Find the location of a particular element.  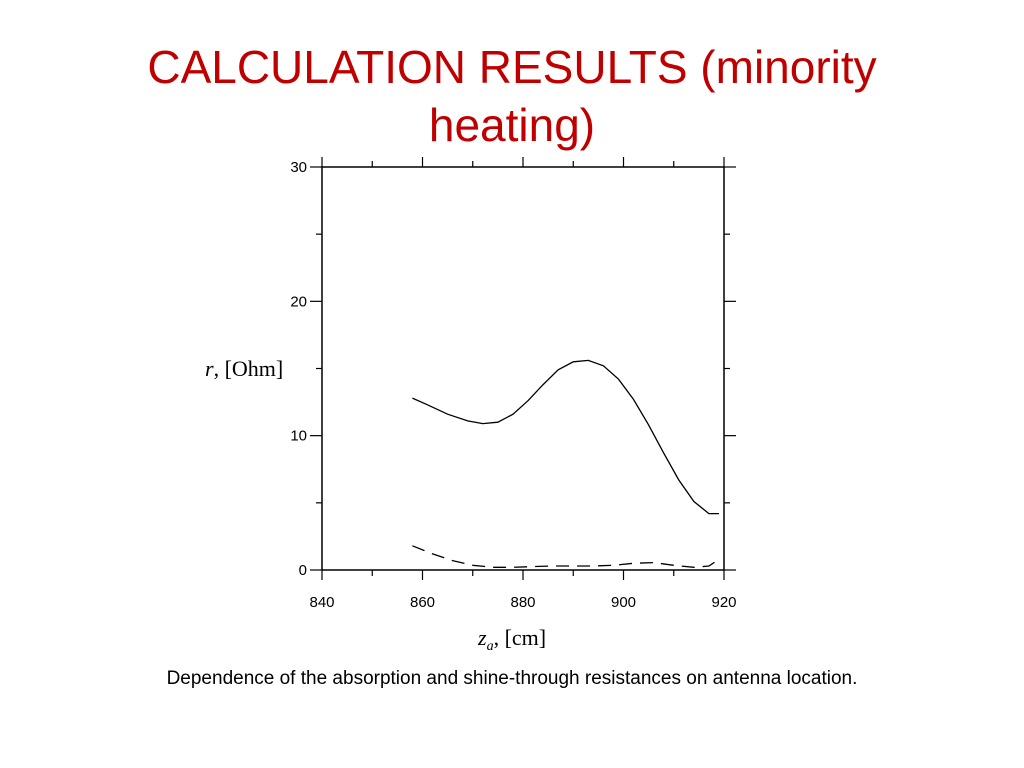

x-axis-label: za, [cm] is located at coordinates (511, 639).